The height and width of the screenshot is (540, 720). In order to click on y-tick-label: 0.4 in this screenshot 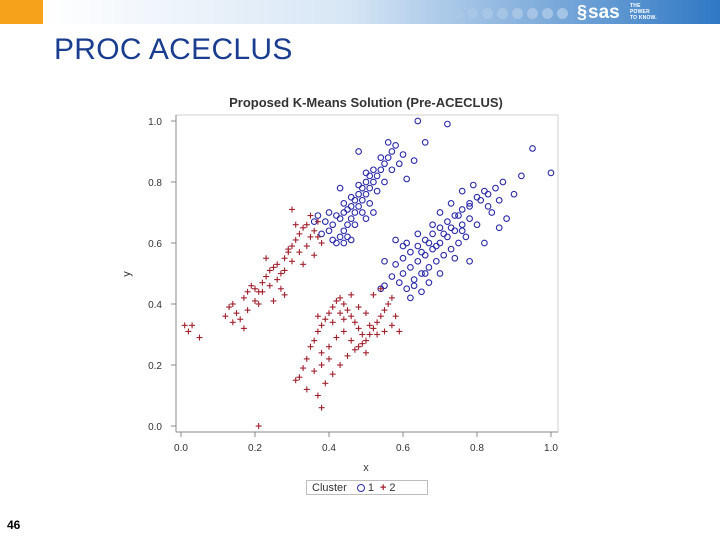, I will do `click(155, 305)`.